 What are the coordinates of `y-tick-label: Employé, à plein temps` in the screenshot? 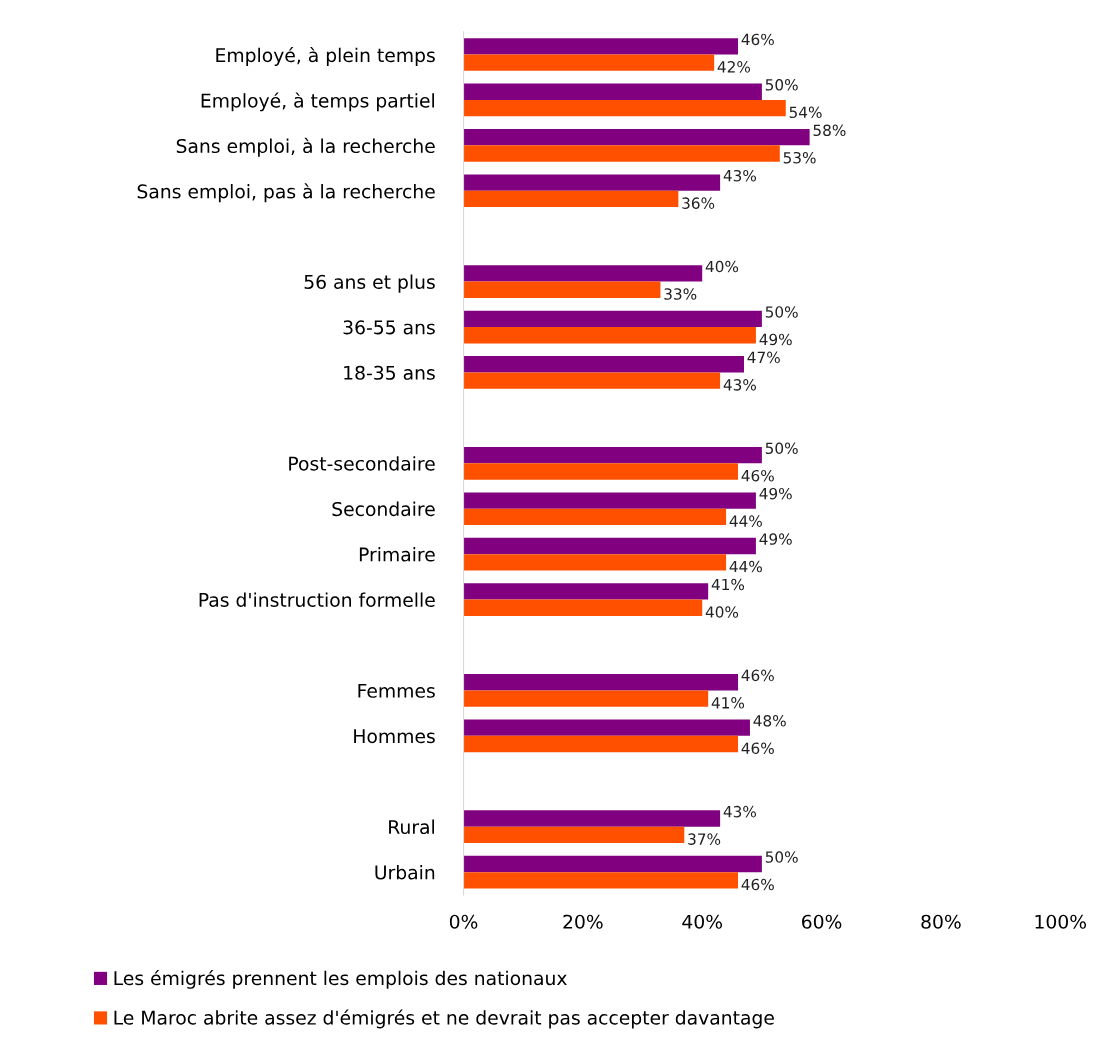 It's located at (325, 56).